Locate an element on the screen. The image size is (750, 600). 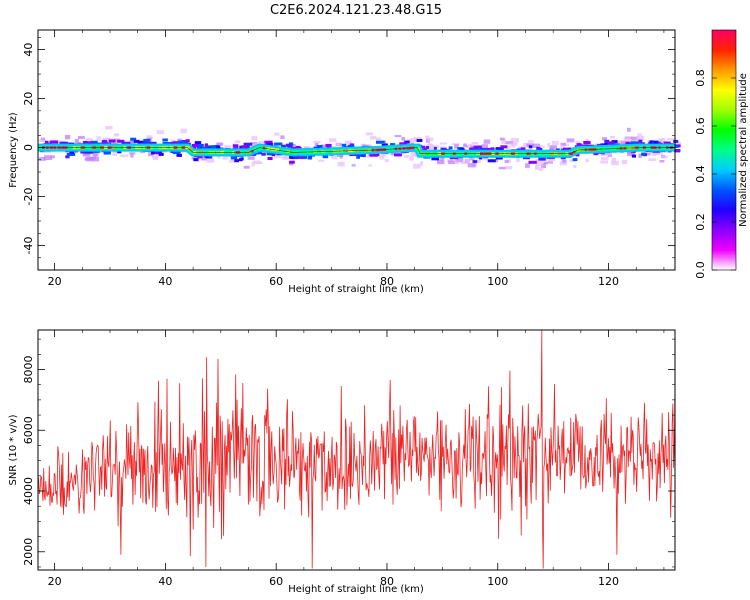
x-tick-label: 120 is located at coordinates (608, 581).